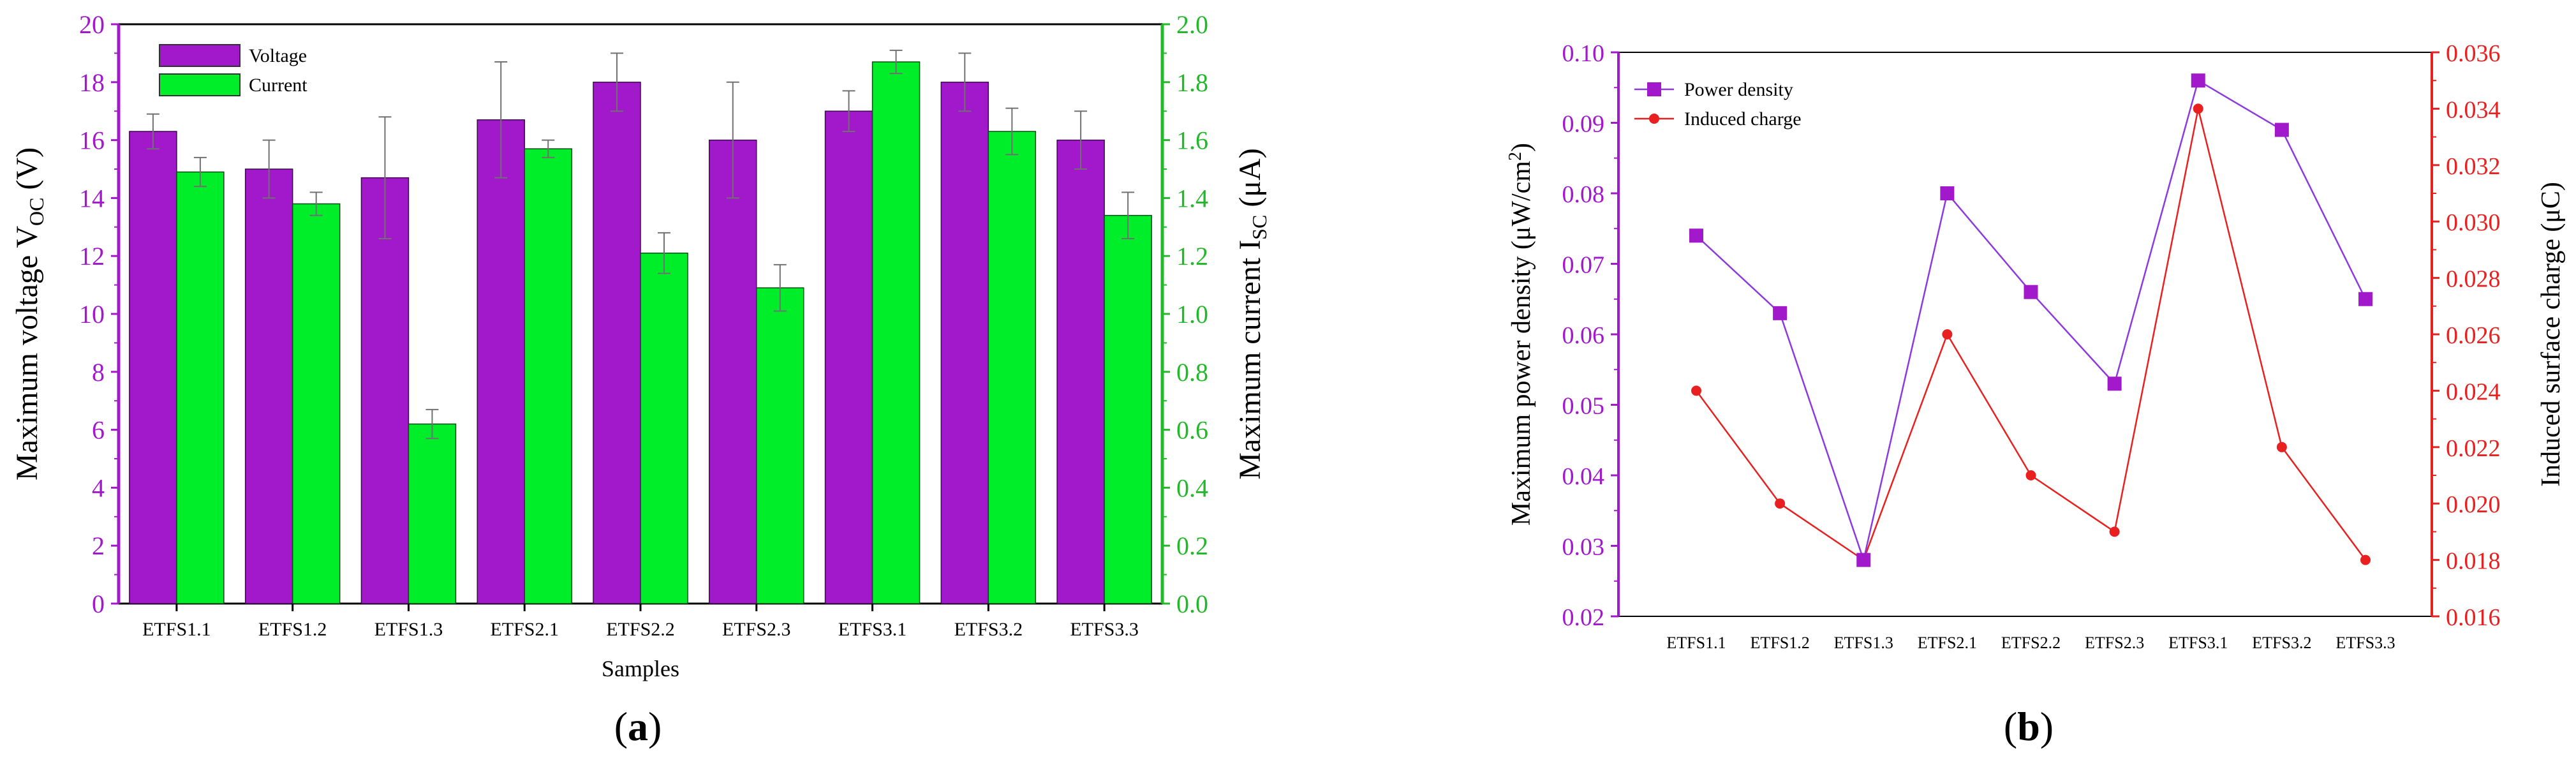  Describe the element at coordinates (2473, 562) in the screenshot. I see `right-y-tick-label: 0.018` at that location.